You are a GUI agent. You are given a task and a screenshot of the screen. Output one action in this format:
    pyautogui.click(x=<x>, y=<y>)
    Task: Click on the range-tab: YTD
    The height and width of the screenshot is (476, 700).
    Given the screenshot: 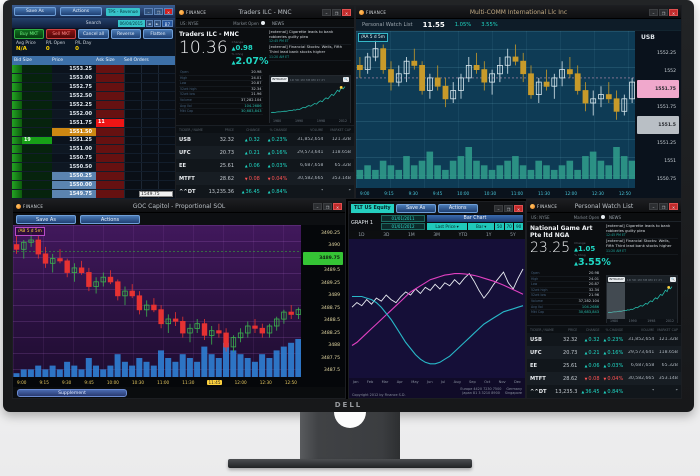 What is the action you would take?
    pyautogui.click(x=463, y=235)
    